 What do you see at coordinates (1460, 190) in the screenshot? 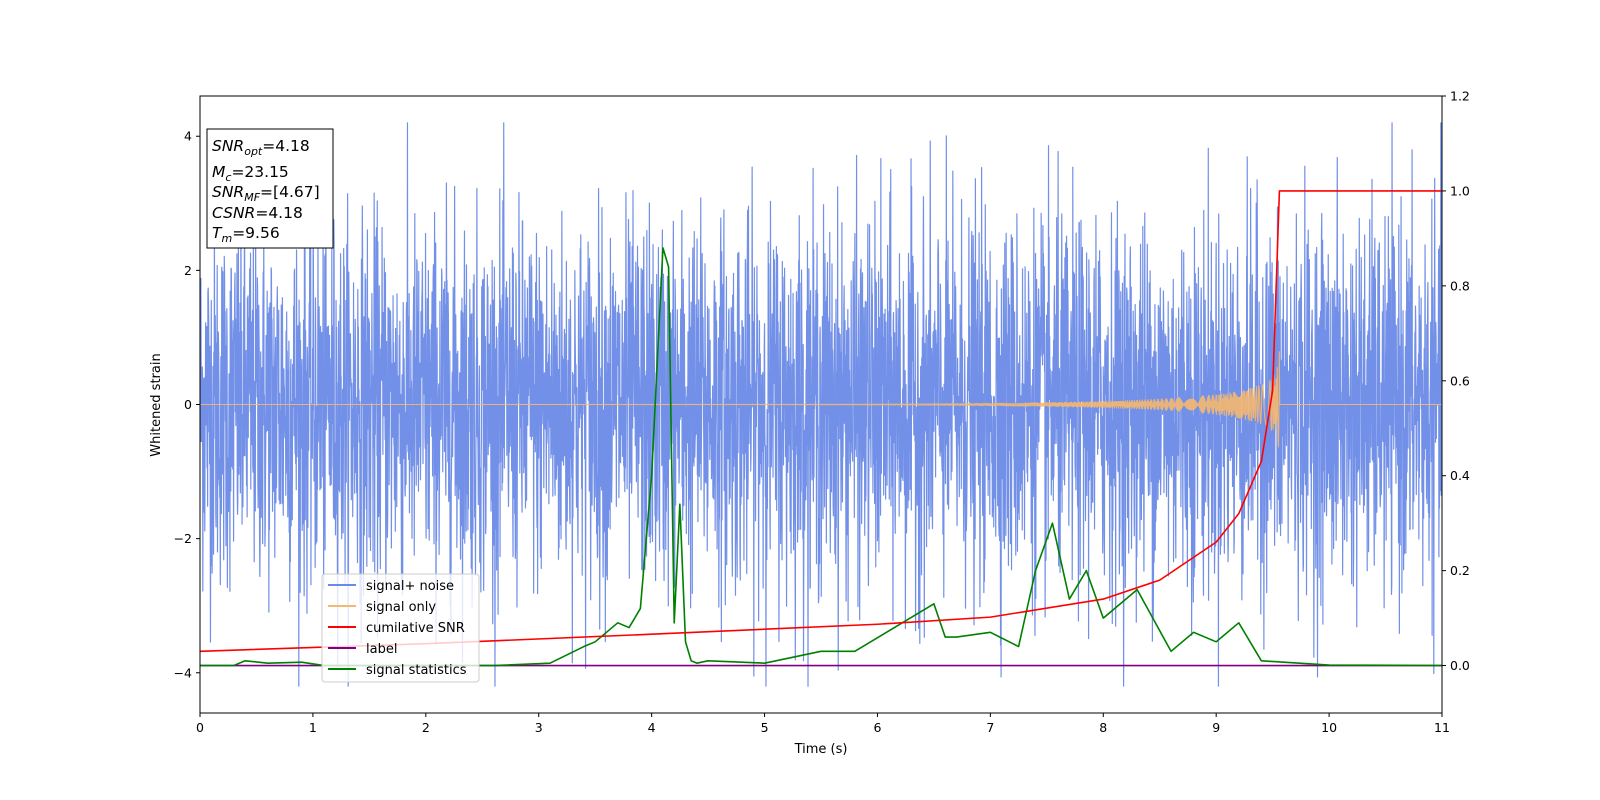
I see `y2-tick-label: 1.0` at bounding box center [1460, 190].